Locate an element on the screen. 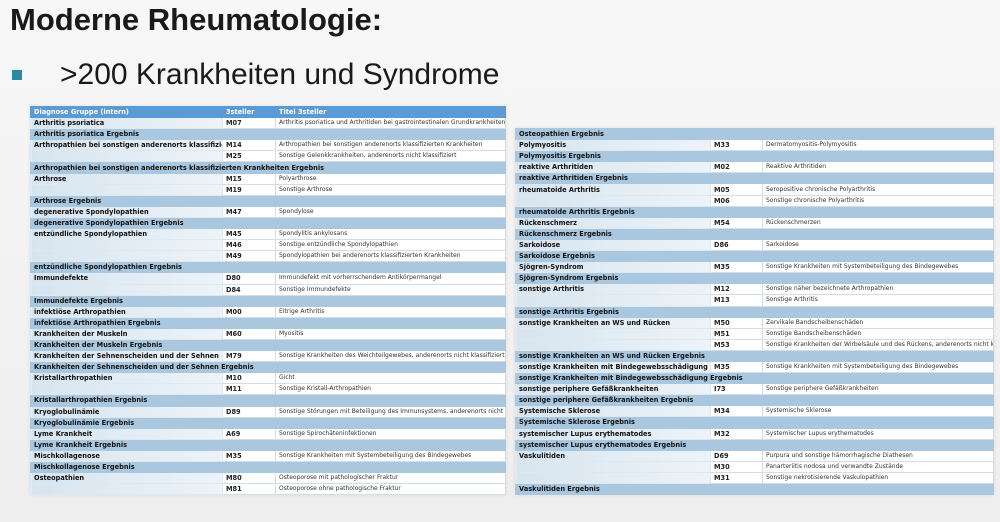 The width and height of the screenshot is (1000, 522). icd-title: Sonstige periphere Gefäßkrankheiten is located at coordinates (878, 389).